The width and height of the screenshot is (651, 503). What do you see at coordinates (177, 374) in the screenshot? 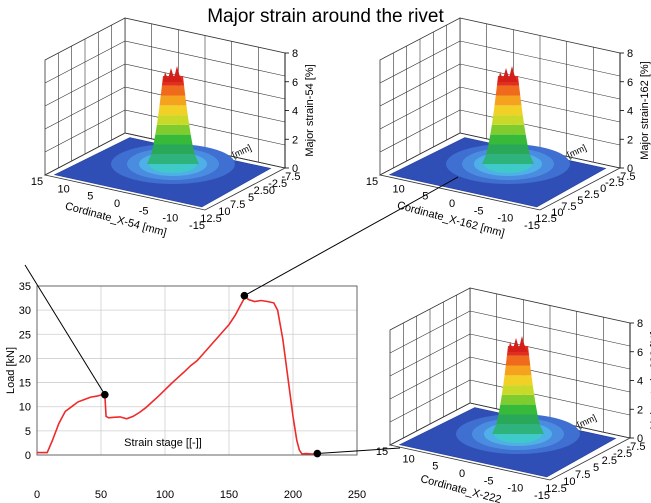
I see `load-series-line` at bounding box center [177, 374].